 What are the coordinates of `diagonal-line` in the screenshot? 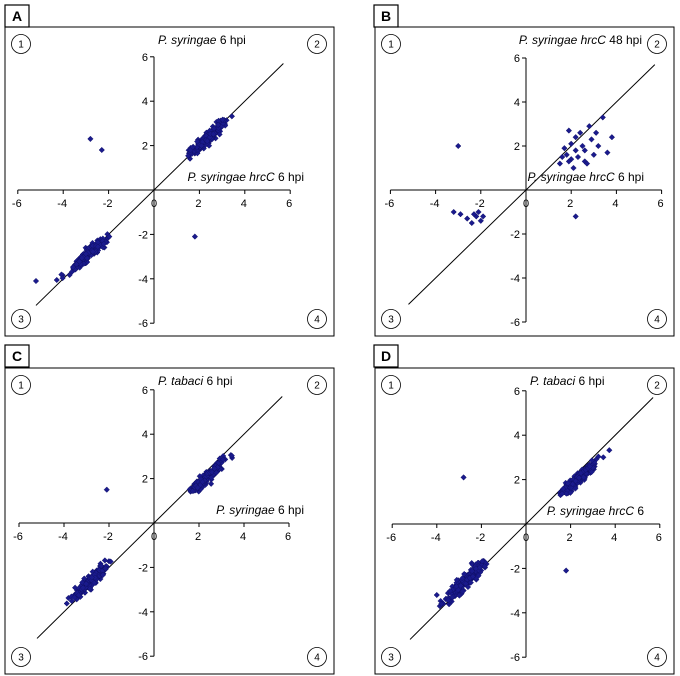 It's located at (532, 184).